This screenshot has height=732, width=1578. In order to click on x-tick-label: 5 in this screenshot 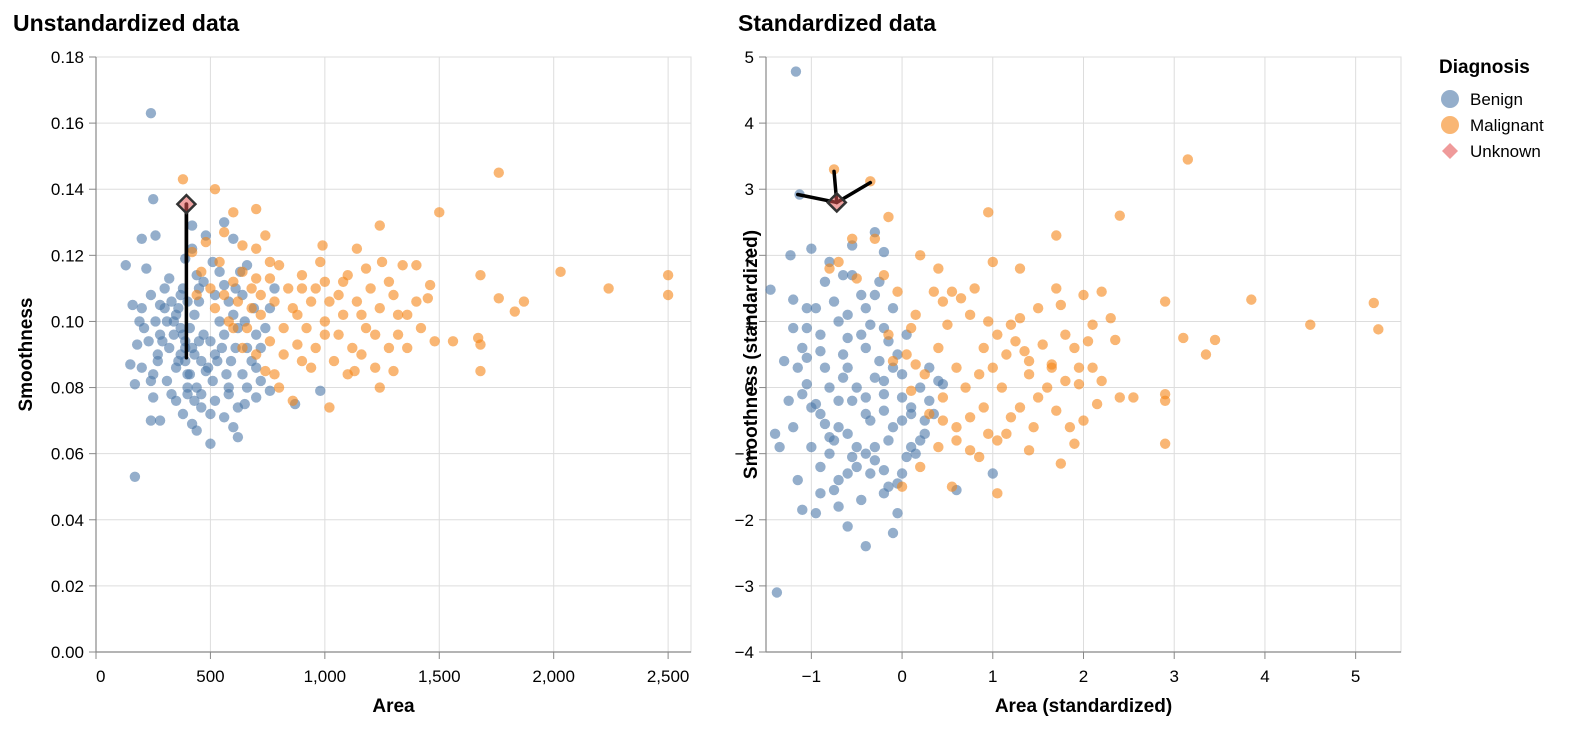, I will do `click(1355, 676)`.